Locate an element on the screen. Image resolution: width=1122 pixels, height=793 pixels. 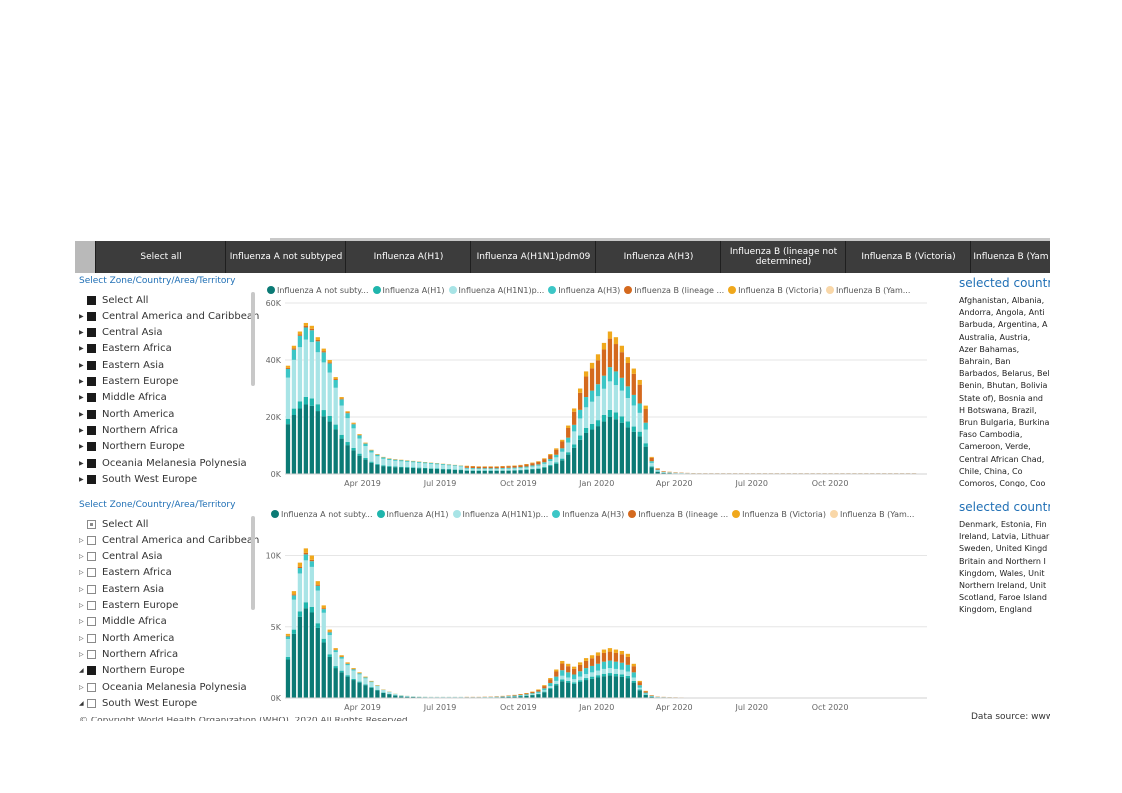
slicer-2-scrollbar is located at coordinates (253, 563).